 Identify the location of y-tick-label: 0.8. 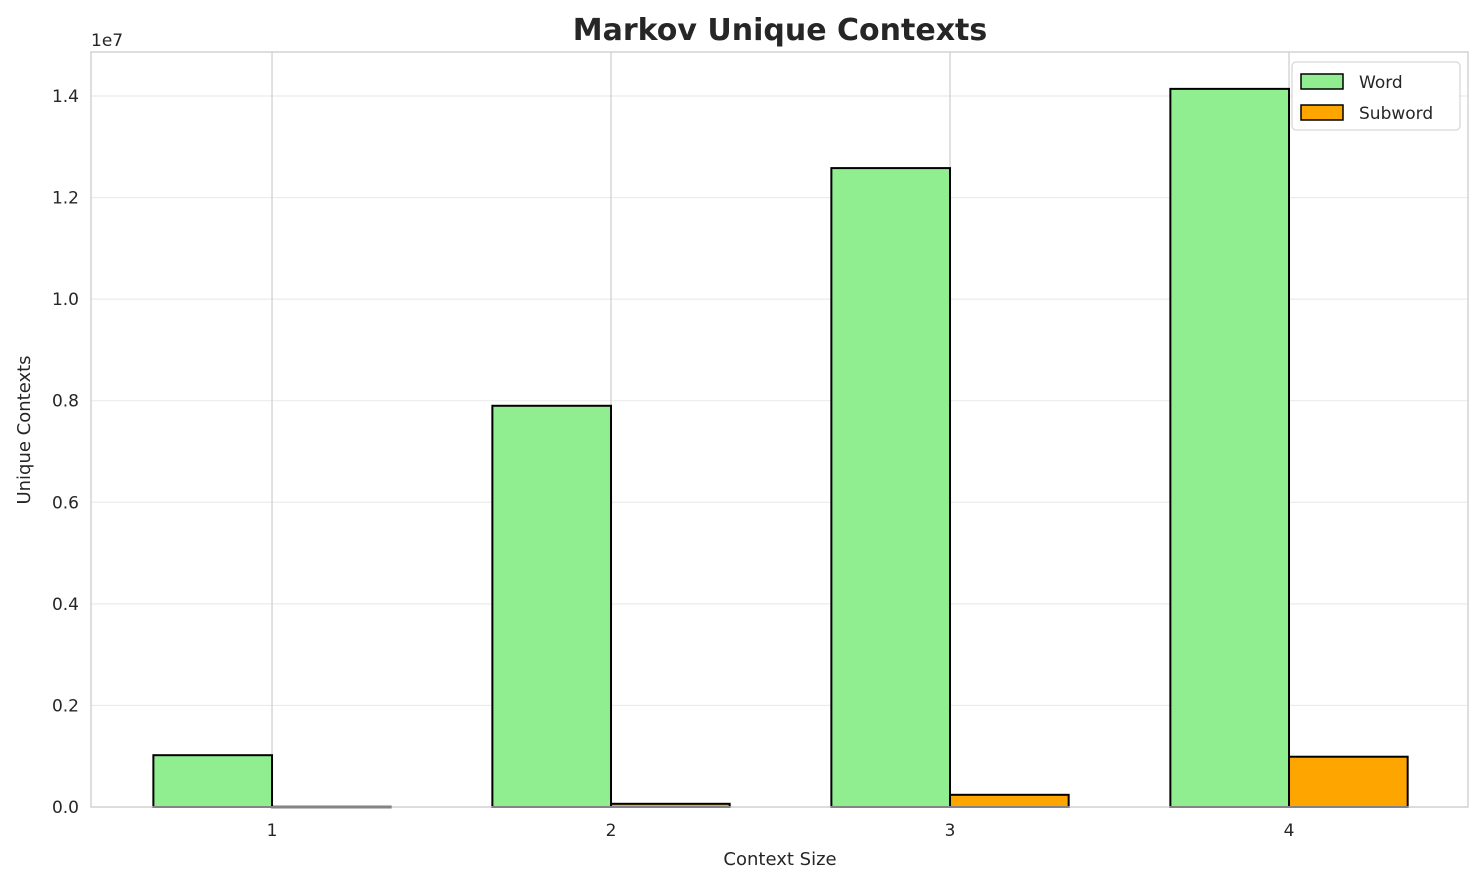
(65, 402).